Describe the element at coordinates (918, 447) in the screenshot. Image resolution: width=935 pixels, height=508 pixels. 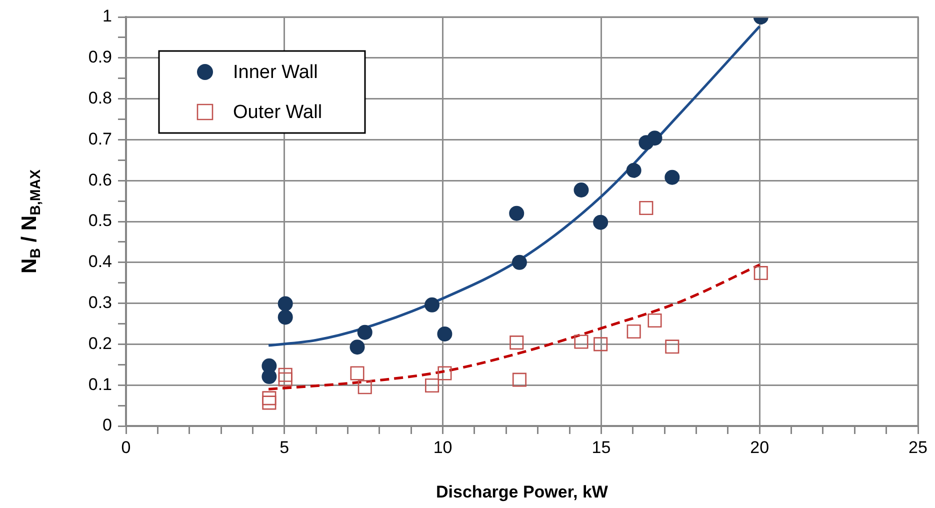
I see `x-tick-label: 25` at that location.